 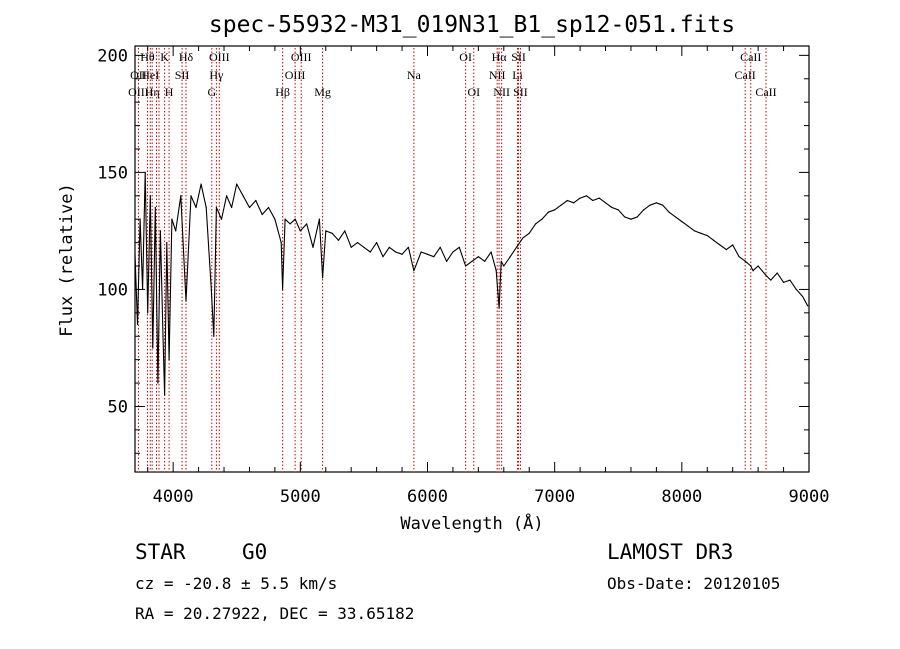 I want to click on coordinates-text: RA = 20.27922, DEC = 33.65182, so click(x=274, y=613).